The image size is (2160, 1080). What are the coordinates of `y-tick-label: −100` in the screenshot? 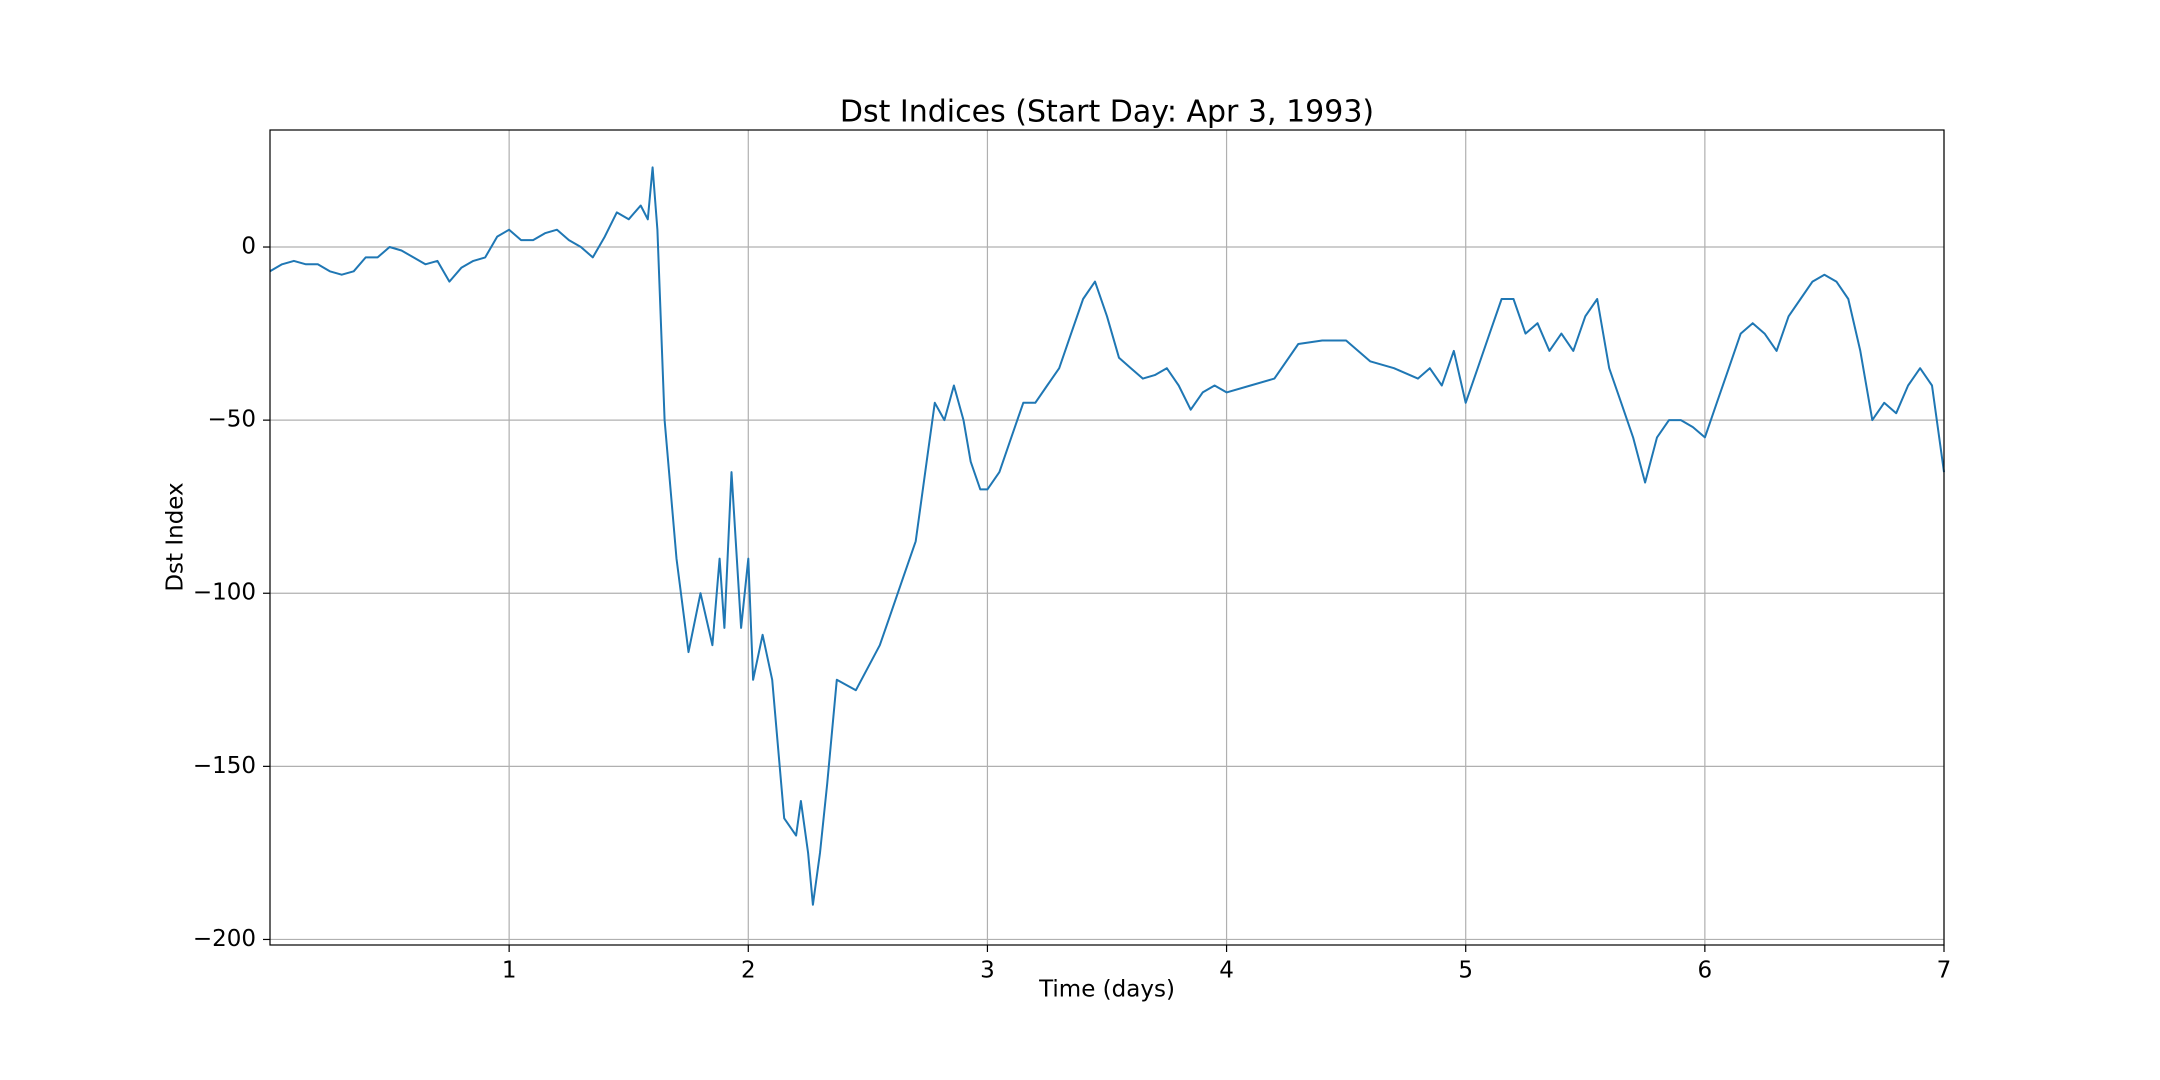 It's located at (224, 593).